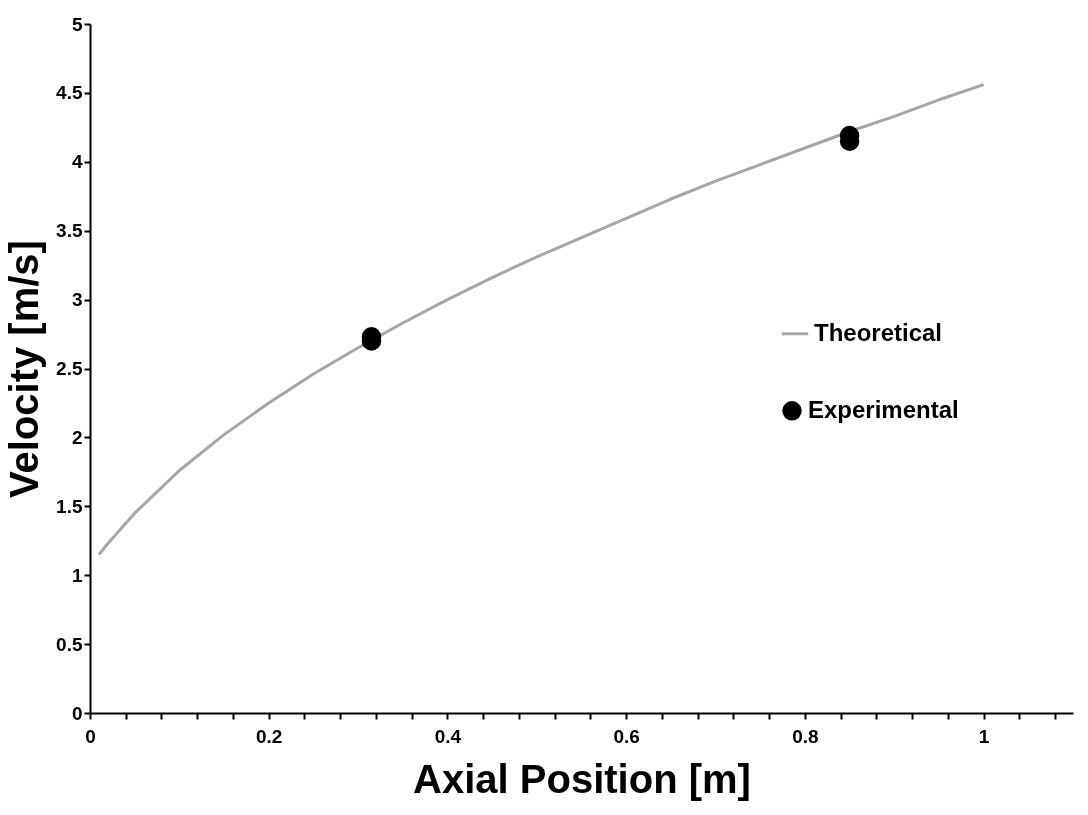 The width and height of the screenshot is (1088, 815). I want to click on x-tick-label: 0.4, so click(448, 736).